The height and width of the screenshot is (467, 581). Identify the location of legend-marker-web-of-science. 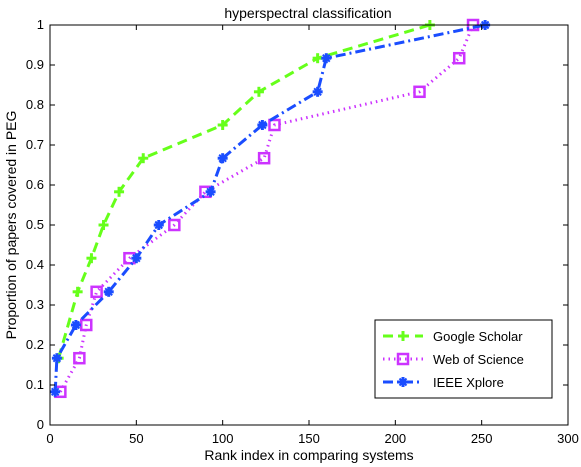
(403, 359).